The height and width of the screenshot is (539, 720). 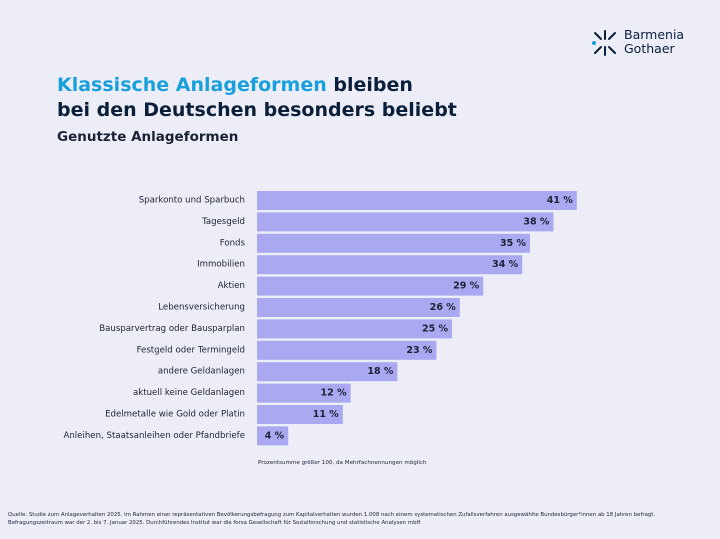 I want to click on category-label: Fonds, so click(x=233, y=243).